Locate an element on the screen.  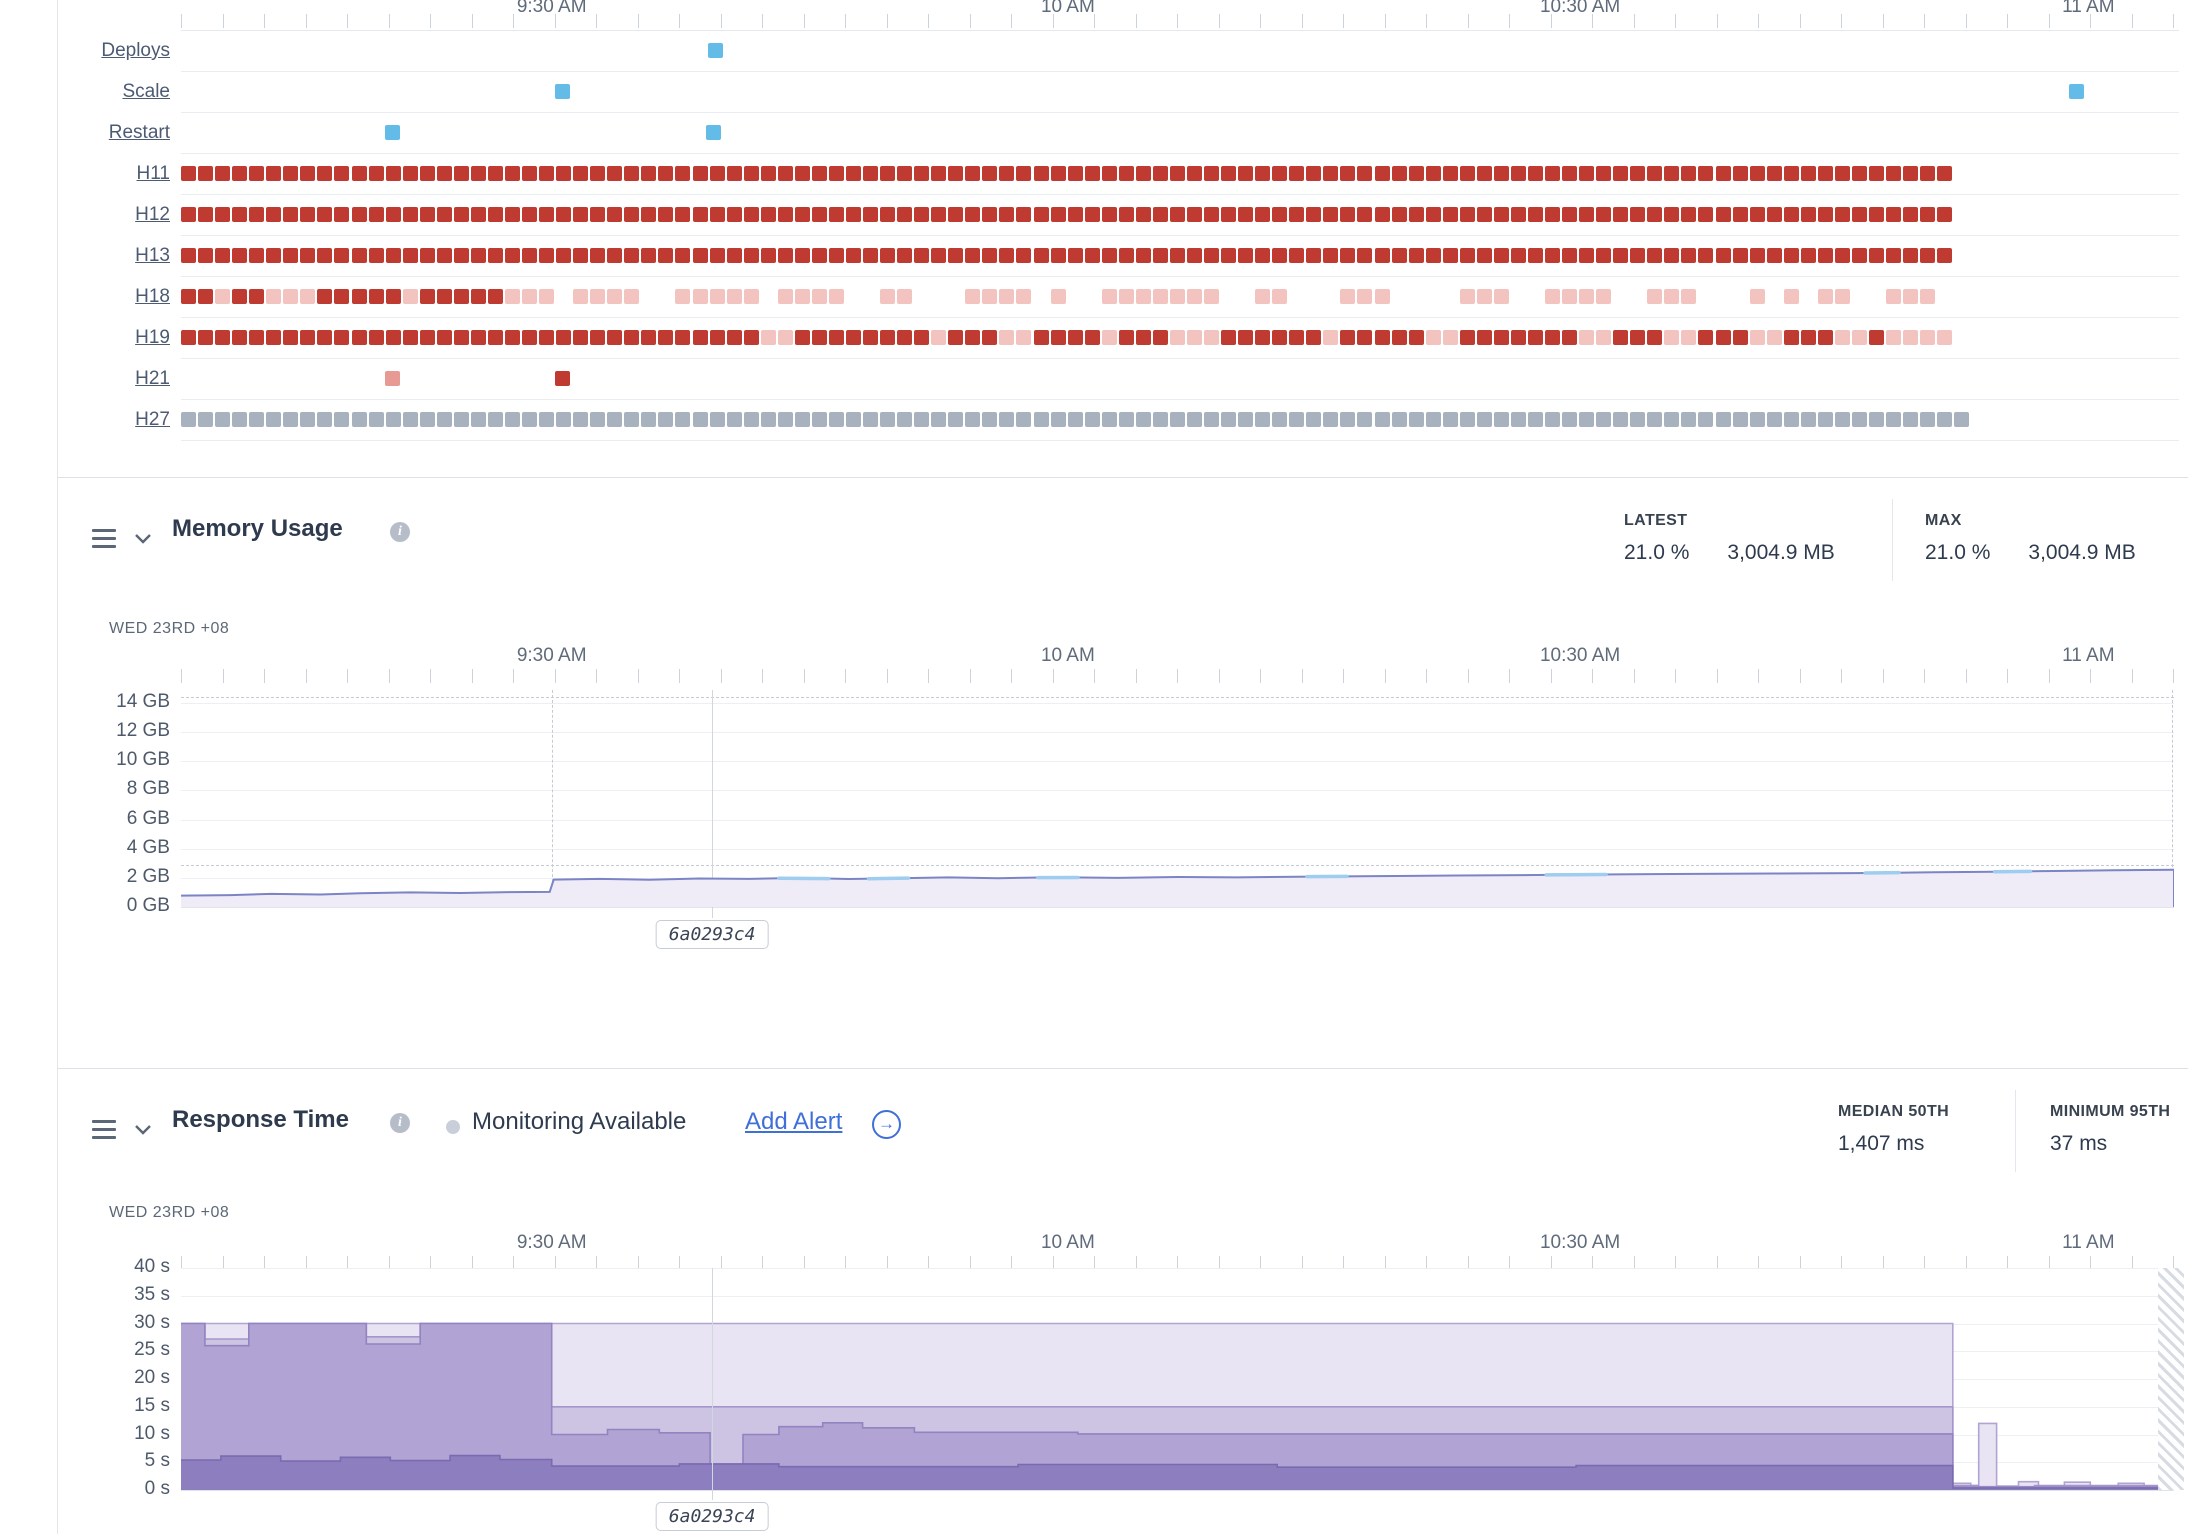
event-row-label-h11: H11 is located at coordinates (153, 173).